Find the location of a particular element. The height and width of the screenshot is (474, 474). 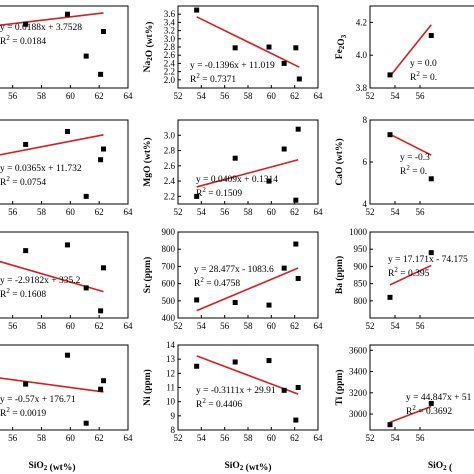

y-tick-label: 6 is located at coordinates (365, 162).